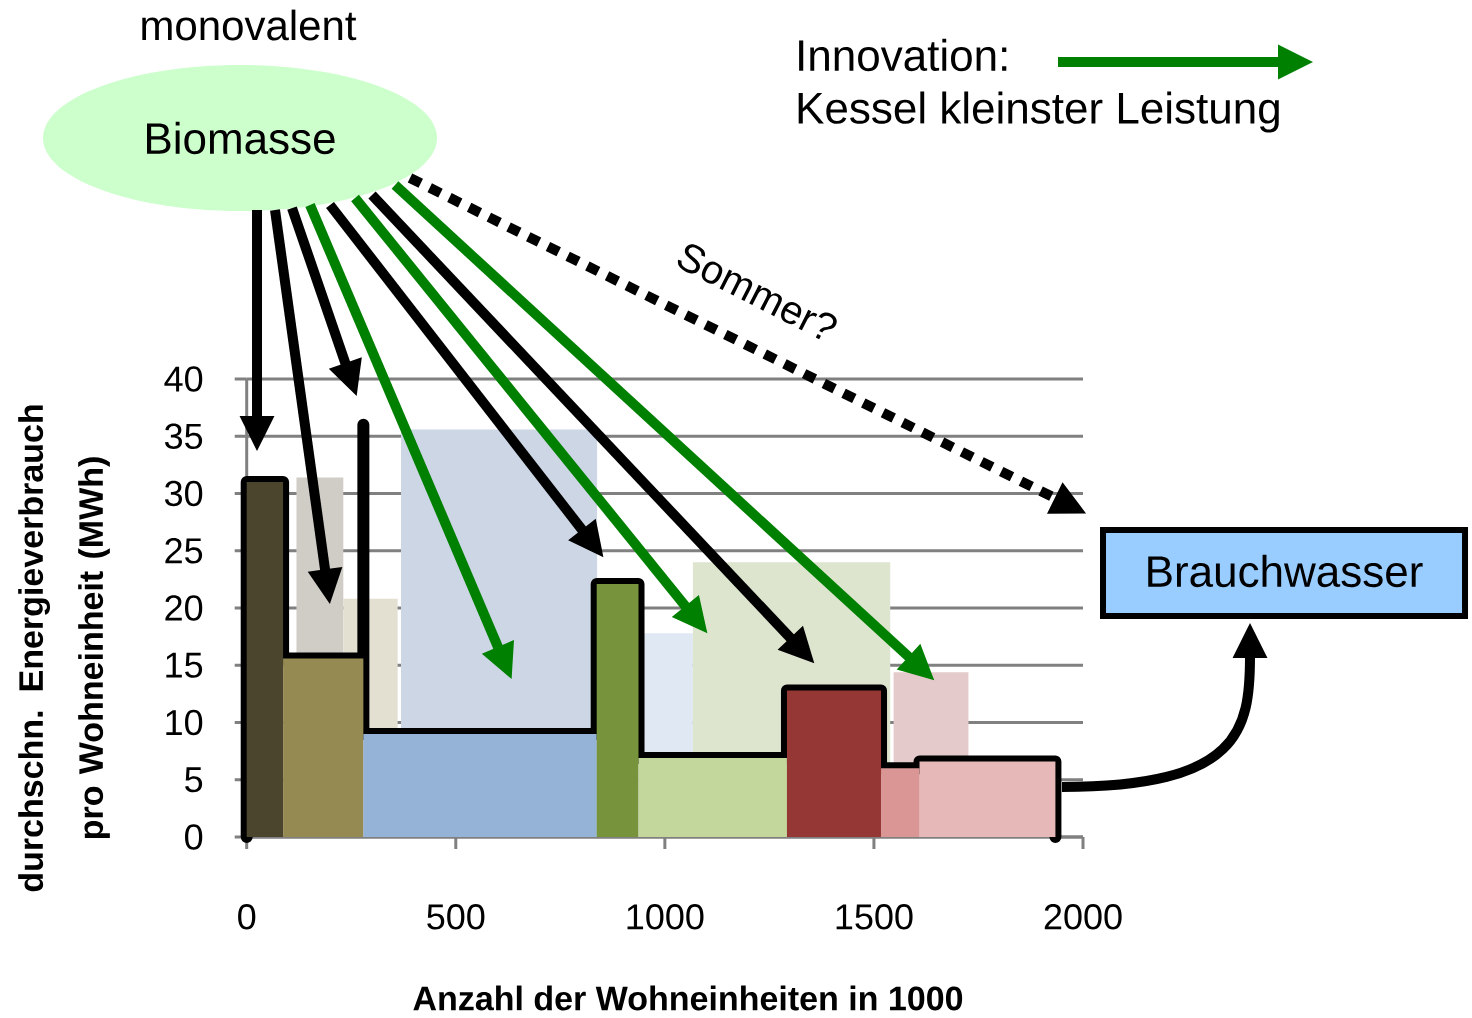 Image resolution: width=1472 pixels, height=1018 pixels. What do you see at coordinates (903, 55) in the screenshot?
I see `text: Innovation:` at bounding box center [903, 55].